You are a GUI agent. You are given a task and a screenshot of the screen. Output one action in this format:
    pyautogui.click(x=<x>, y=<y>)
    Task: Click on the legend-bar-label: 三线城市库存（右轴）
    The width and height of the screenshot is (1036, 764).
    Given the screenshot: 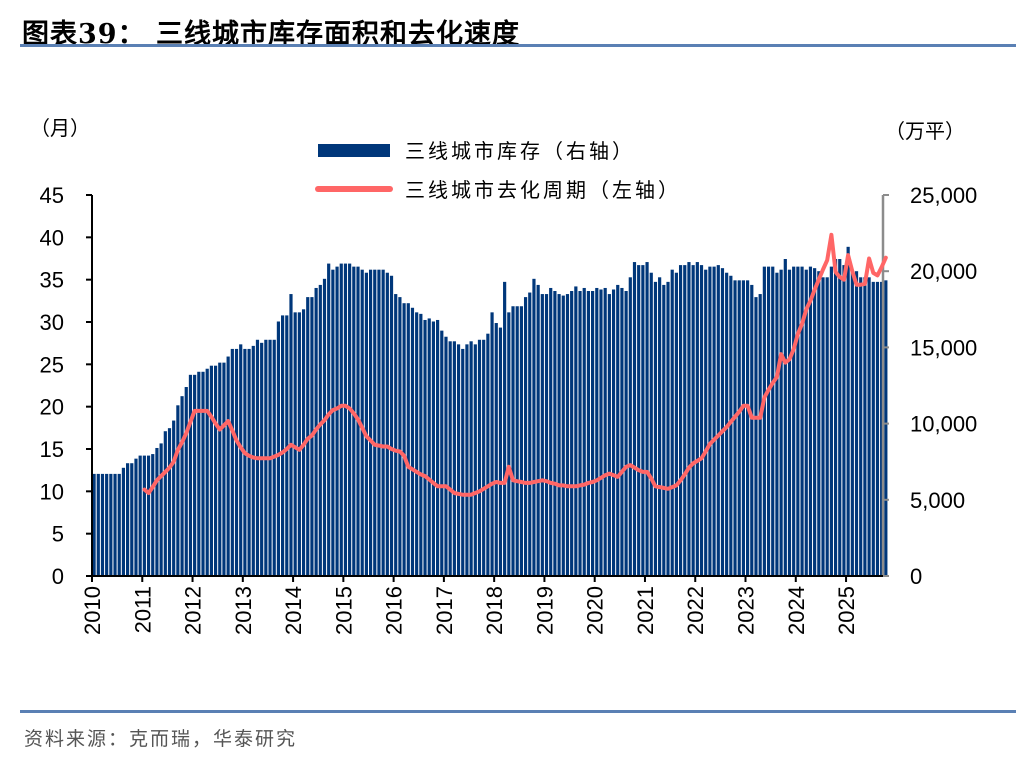 What is the action you would take?
    pyautogui.click(x=520, y=151)
    